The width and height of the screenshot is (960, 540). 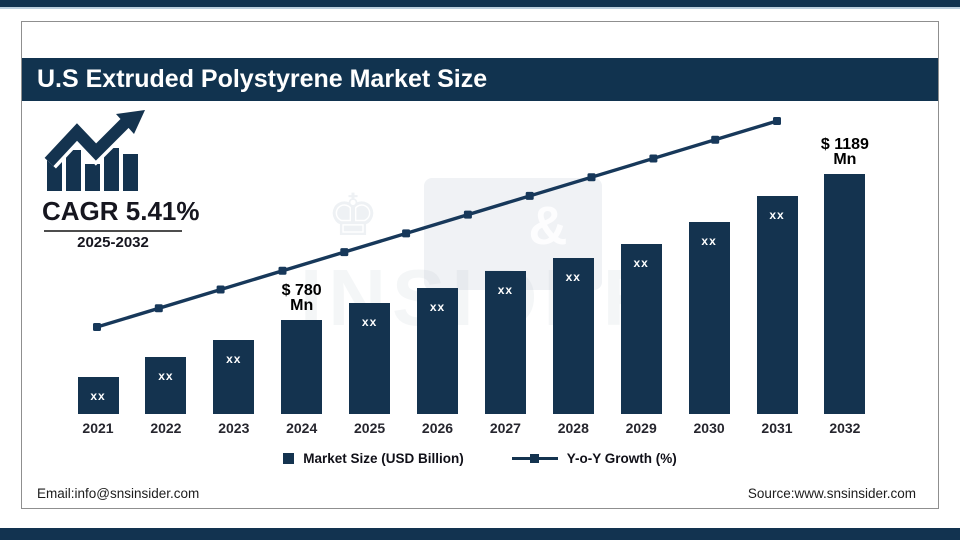 I want to click on bar-2023: xx, so click(x=234, y=377).